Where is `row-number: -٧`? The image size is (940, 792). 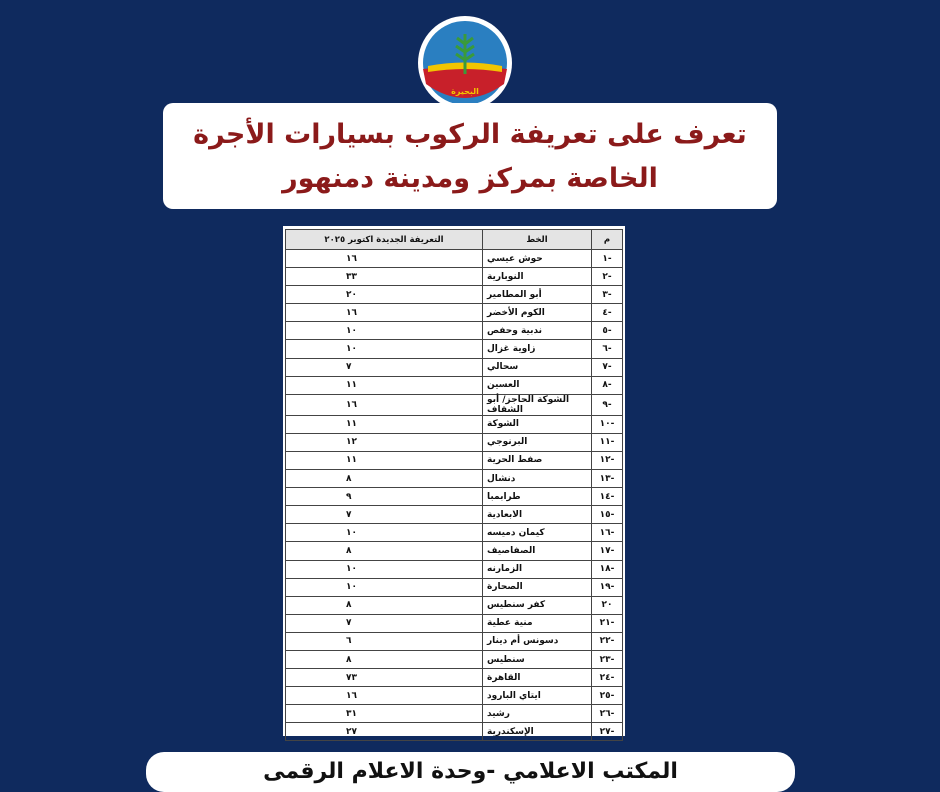 row-number: -٧ is located at coordinates (607, 367).